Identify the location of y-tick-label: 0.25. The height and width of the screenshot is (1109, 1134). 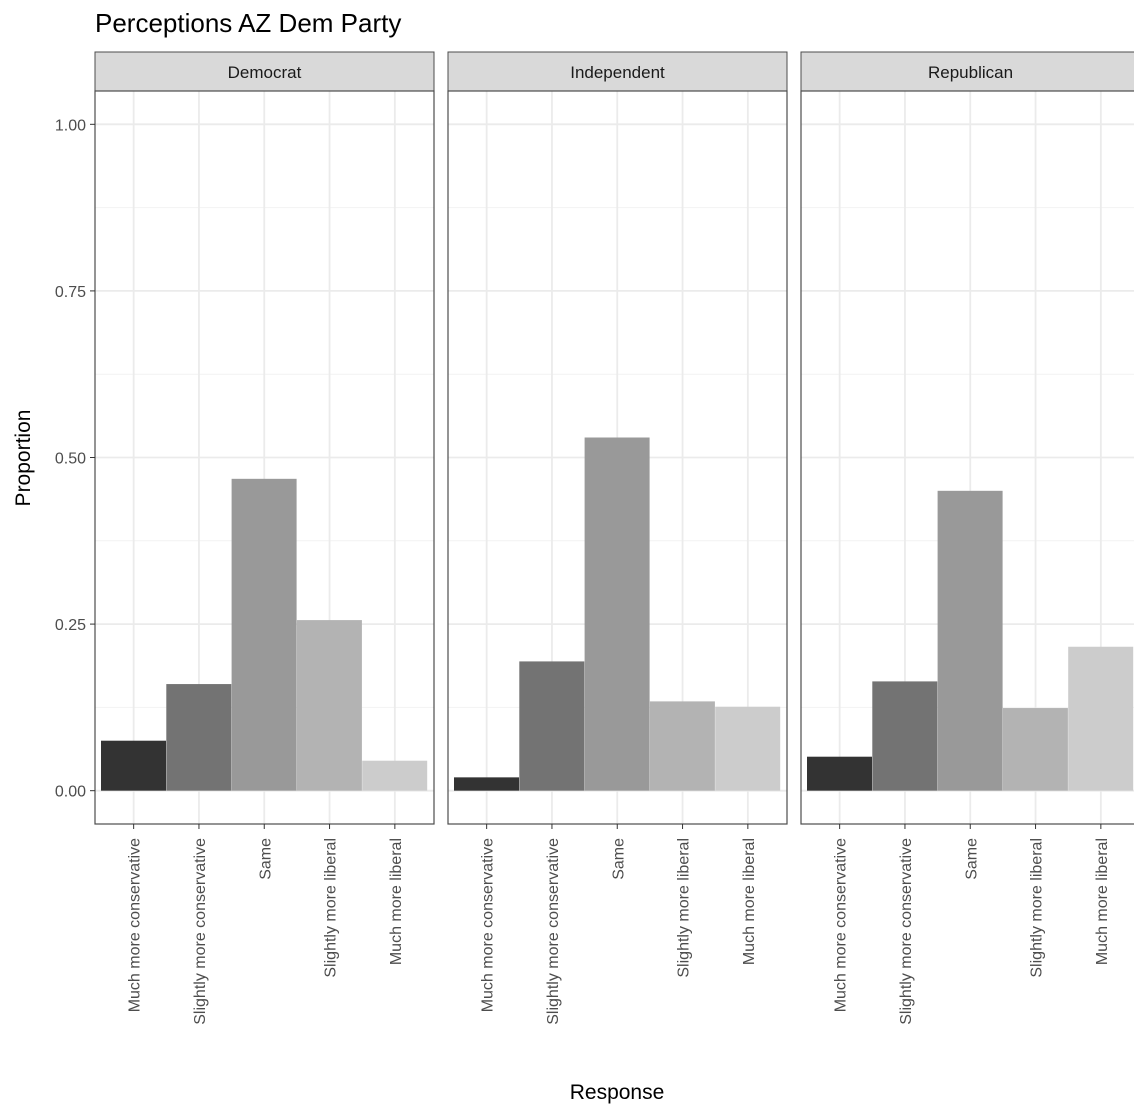
(70, 625).